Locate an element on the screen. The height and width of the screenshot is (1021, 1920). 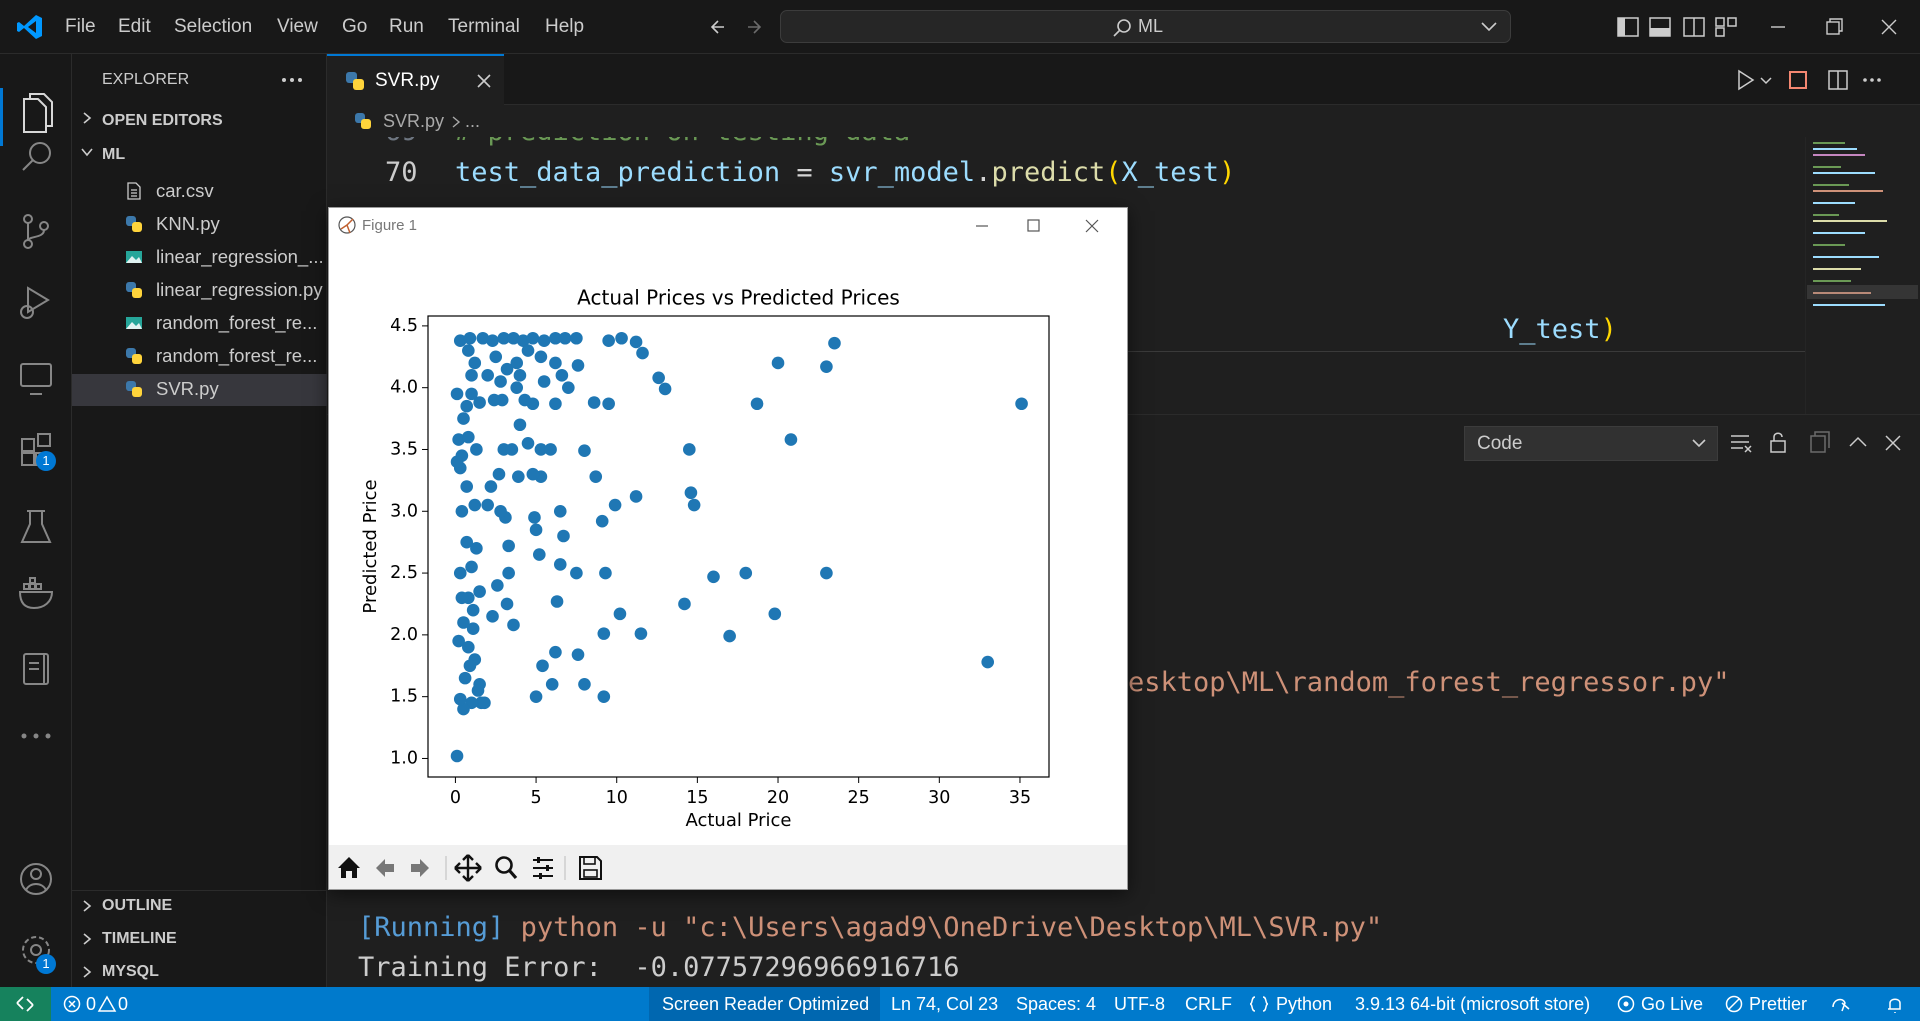
y-tick-label: 4.5 is located at coordinates (404, 326).